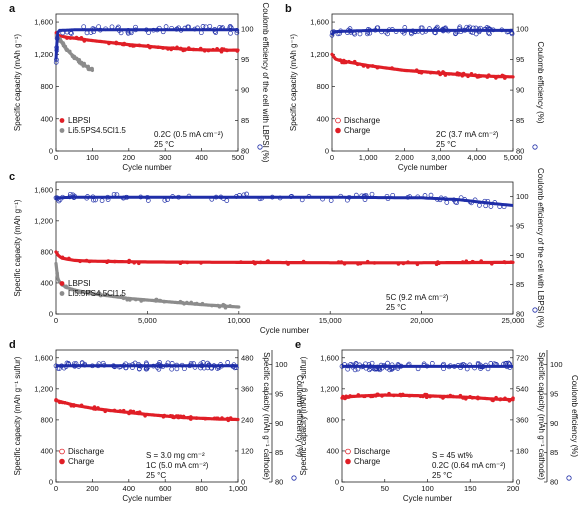 The width and height of the screenshot is (588, 513). What do you see at coordinates (520, 59) in the screenshot?
I see `y-tick-label-right: 95` at bounding box center [520, 59].